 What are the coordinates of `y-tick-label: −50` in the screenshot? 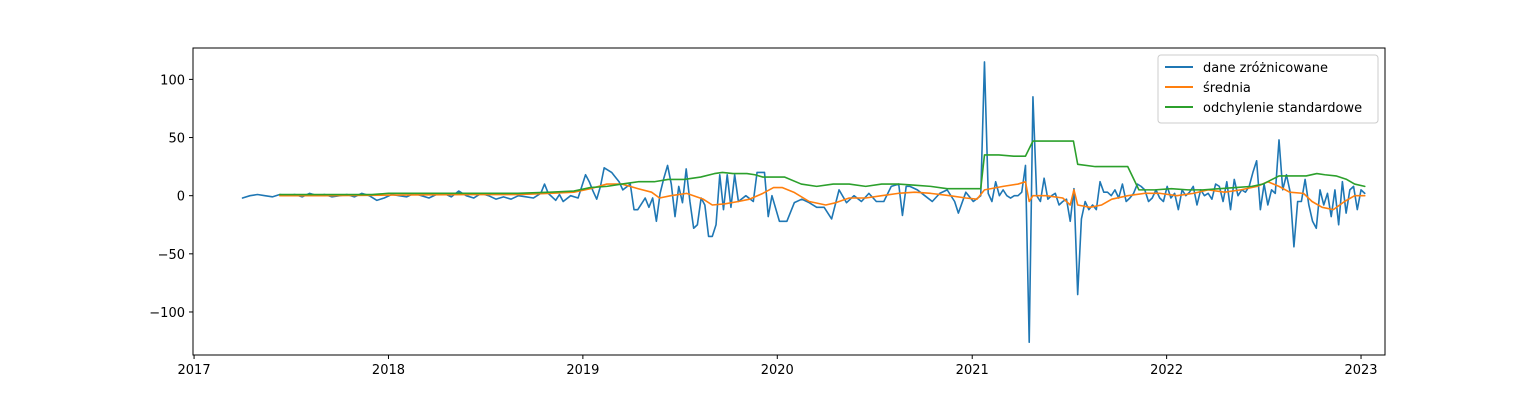 It's located at (171, 255).